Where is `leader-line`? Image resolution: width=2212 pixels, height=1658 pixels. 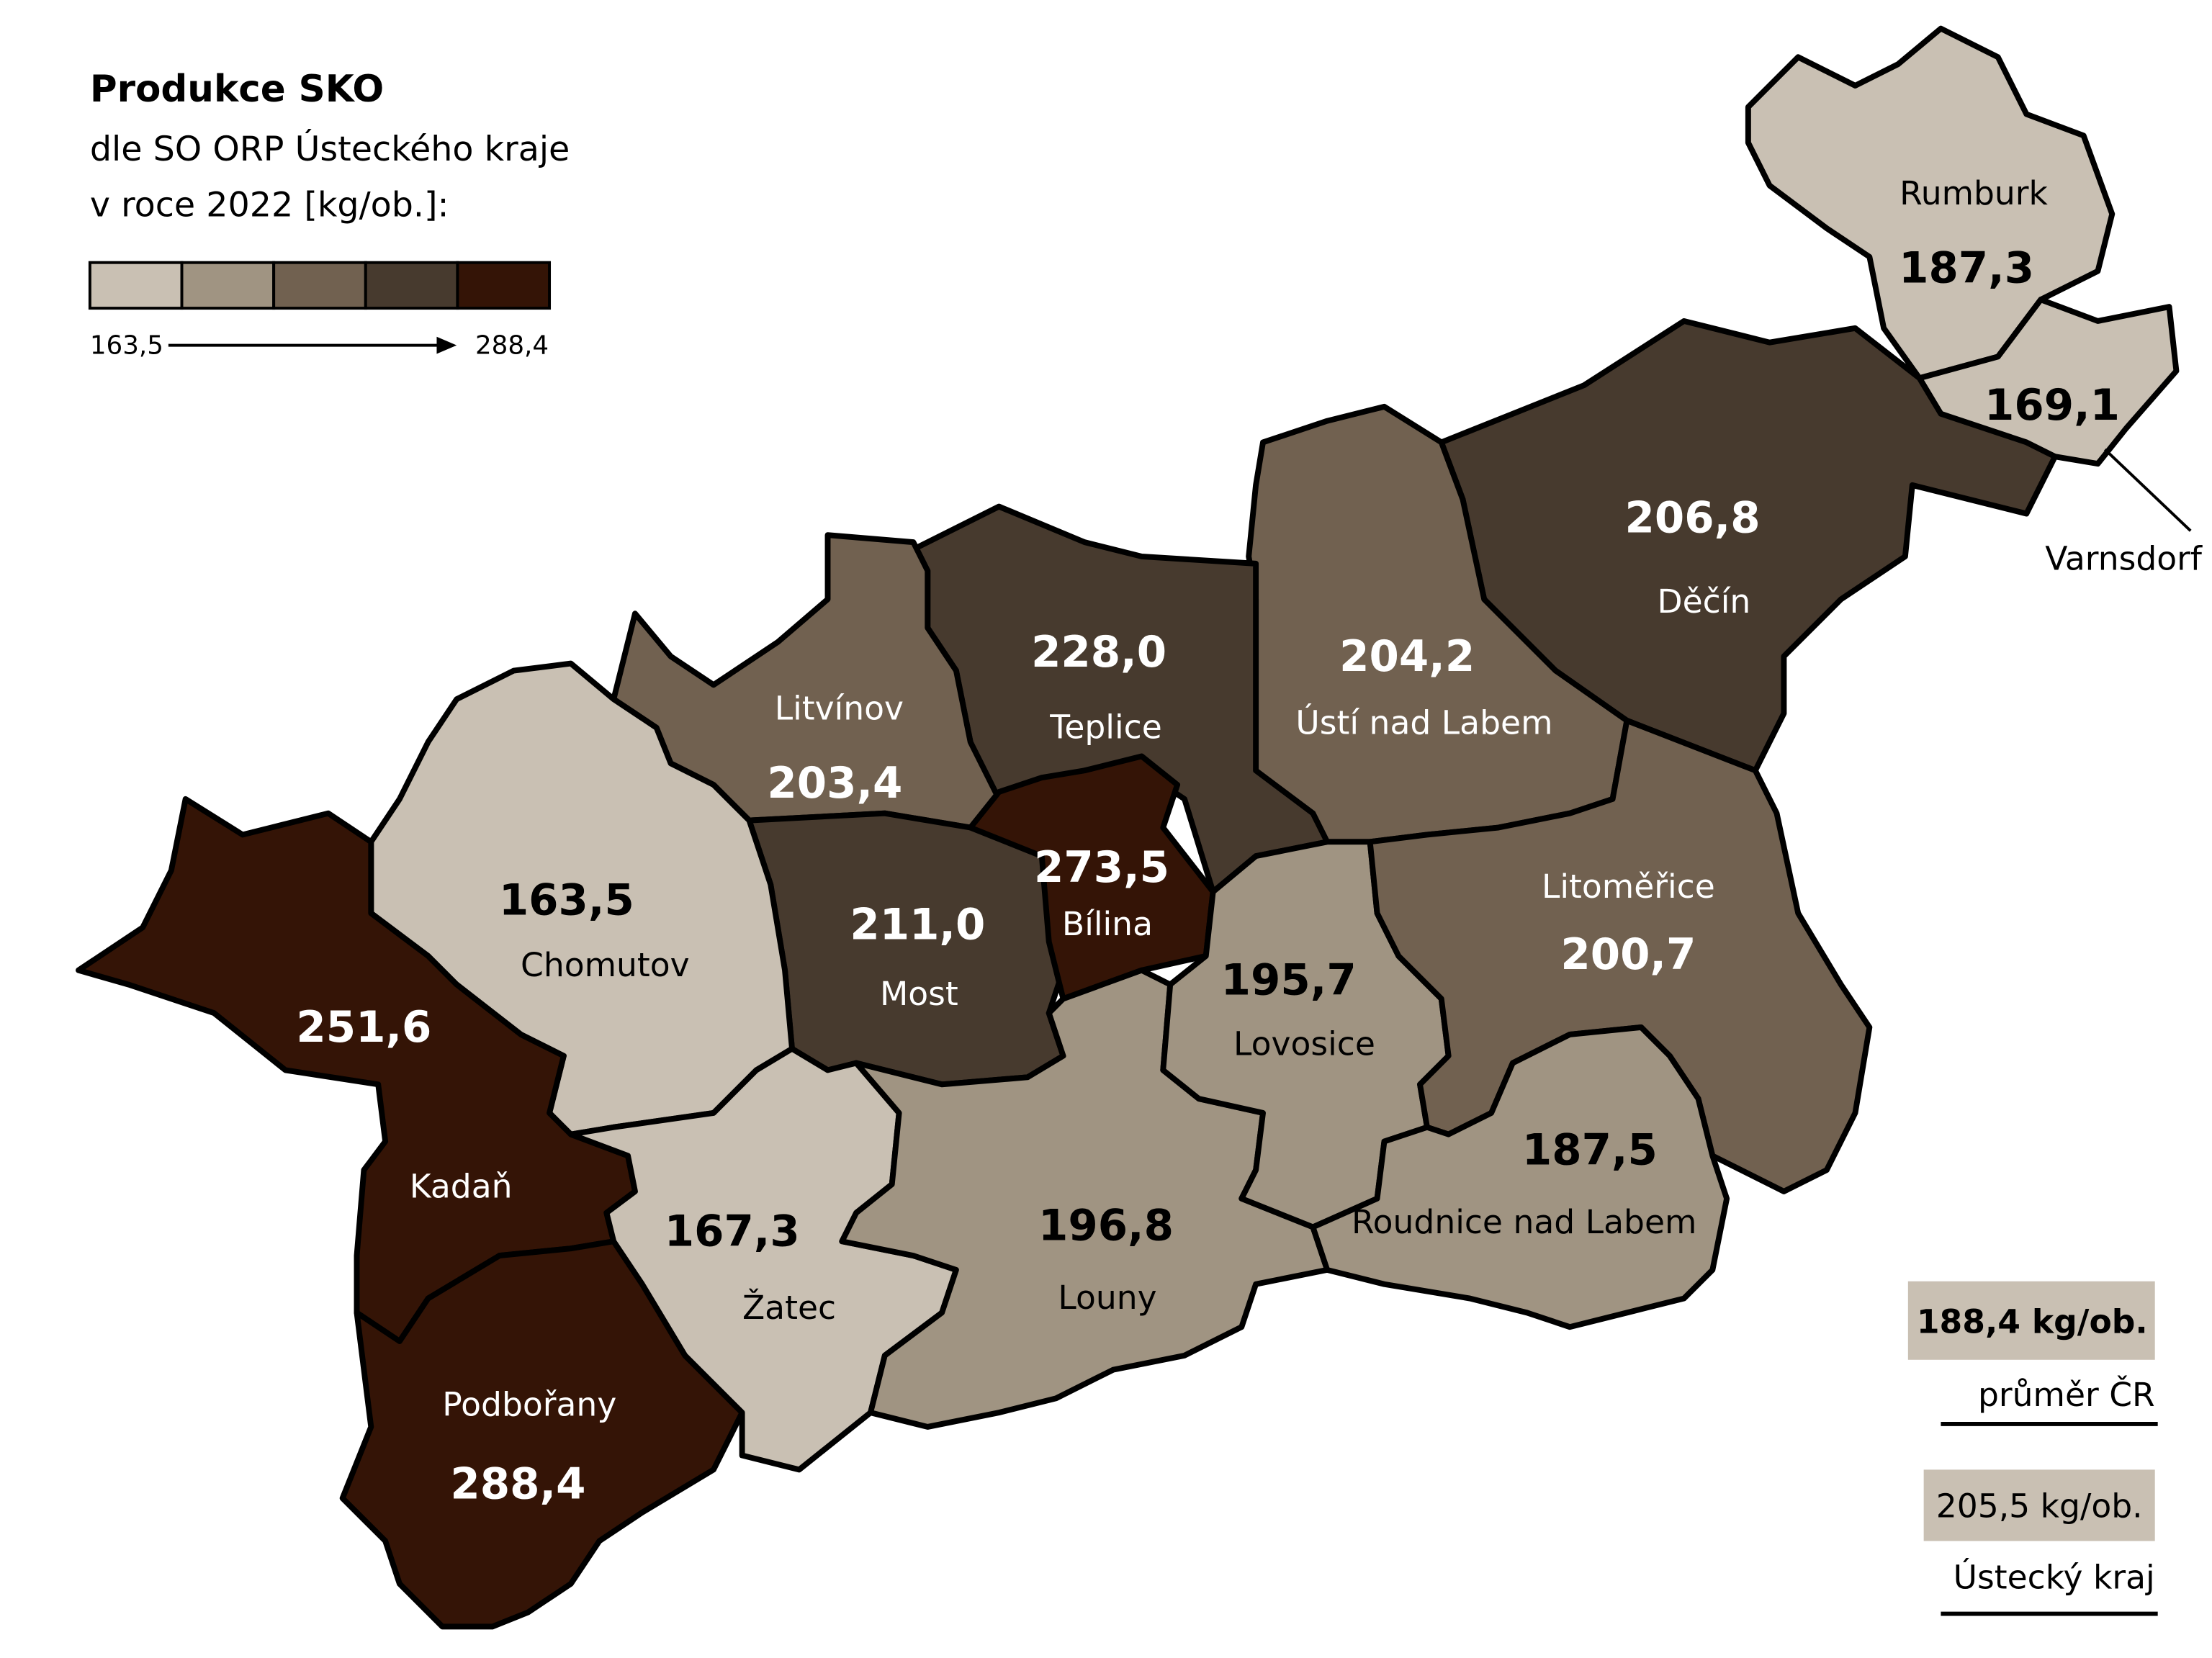
leader-line is located at coordinates (2147, 490).